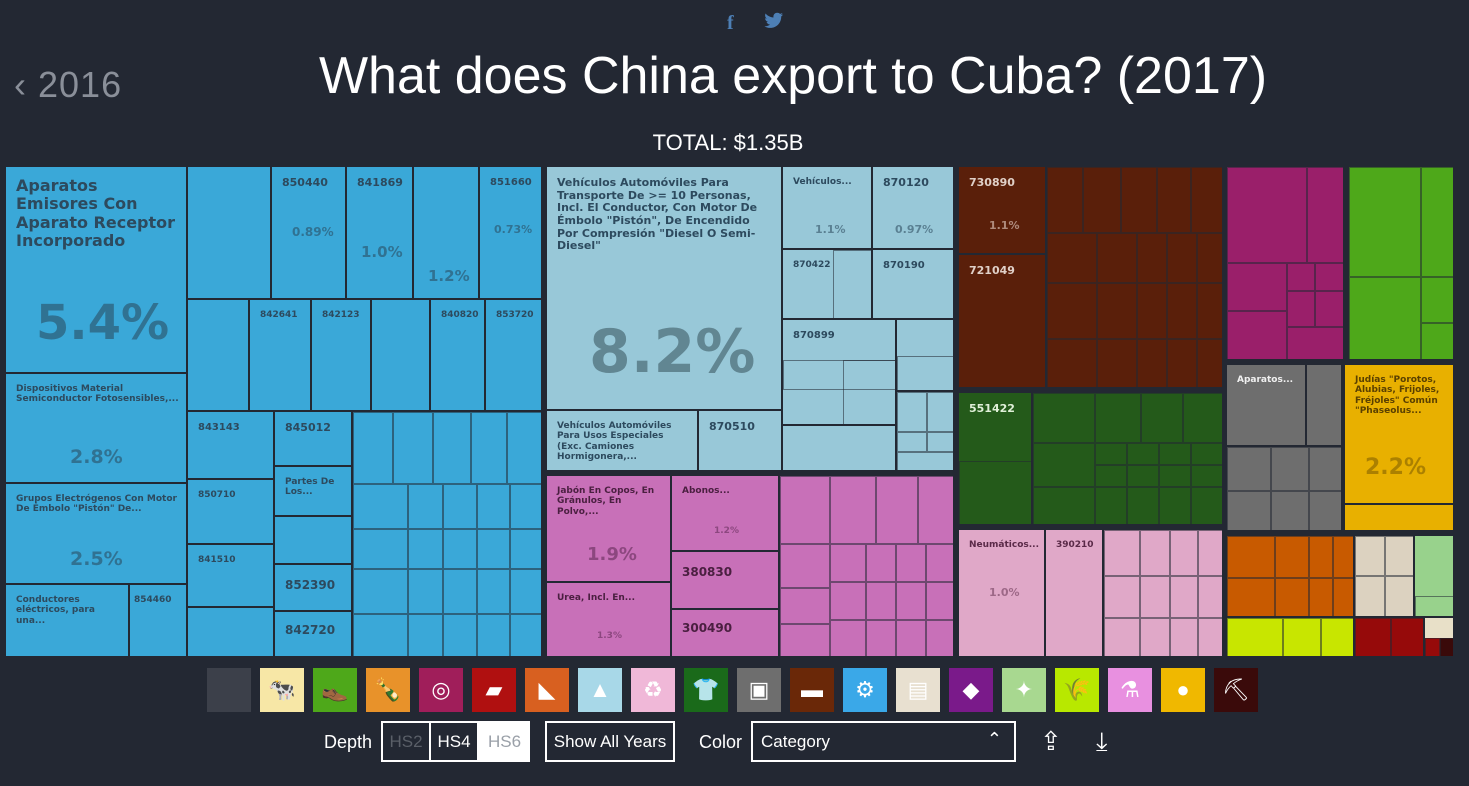  Describe the element at coordinates (1183, 690) in the screenshot. I see `vegetables-tomato-icon: ●` at that location.